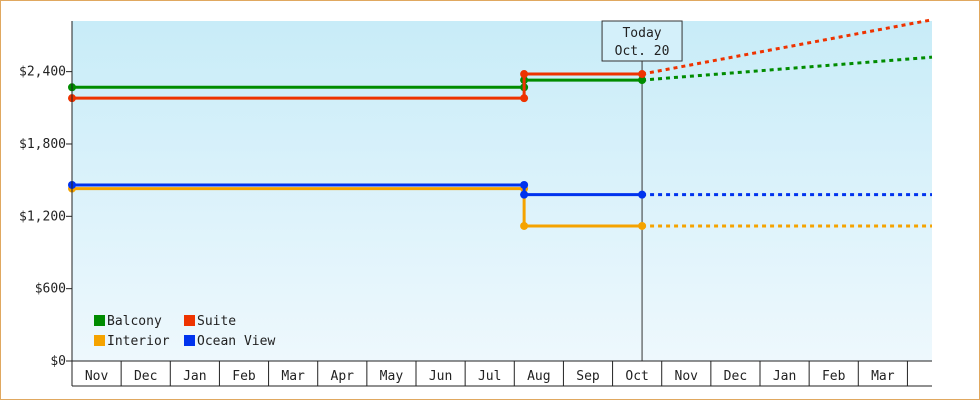  Describe the element at coordinates (42, 216) in the screenshot. I see `y-tick-label: $1,200` at that location.